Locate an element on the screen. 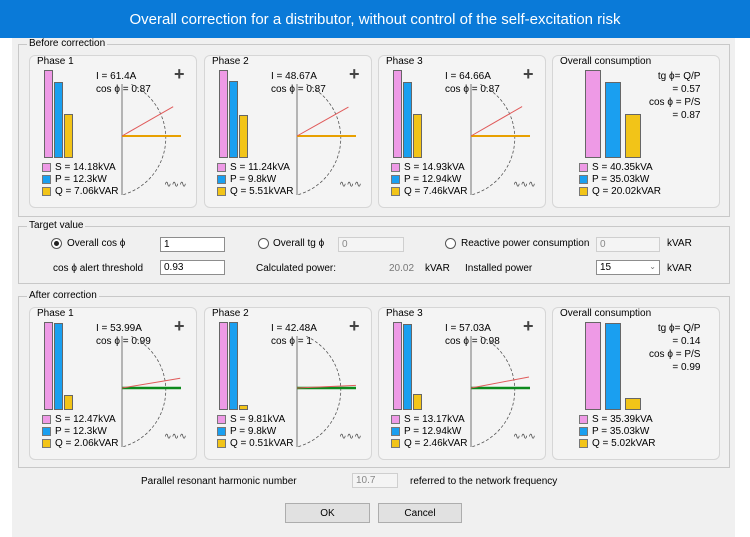 The height and width of the screenshot is (537, 750). calculated-power-unit: kVAR is located at coordinates (437, 268).